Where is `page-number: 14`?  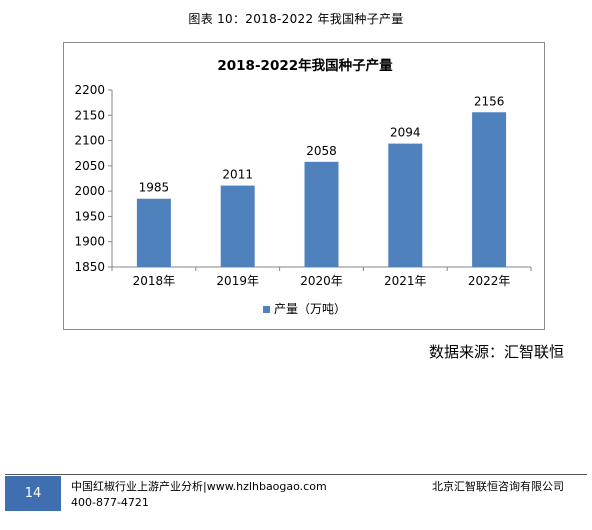 page-number: 14 is located at coordinates (33, 493).